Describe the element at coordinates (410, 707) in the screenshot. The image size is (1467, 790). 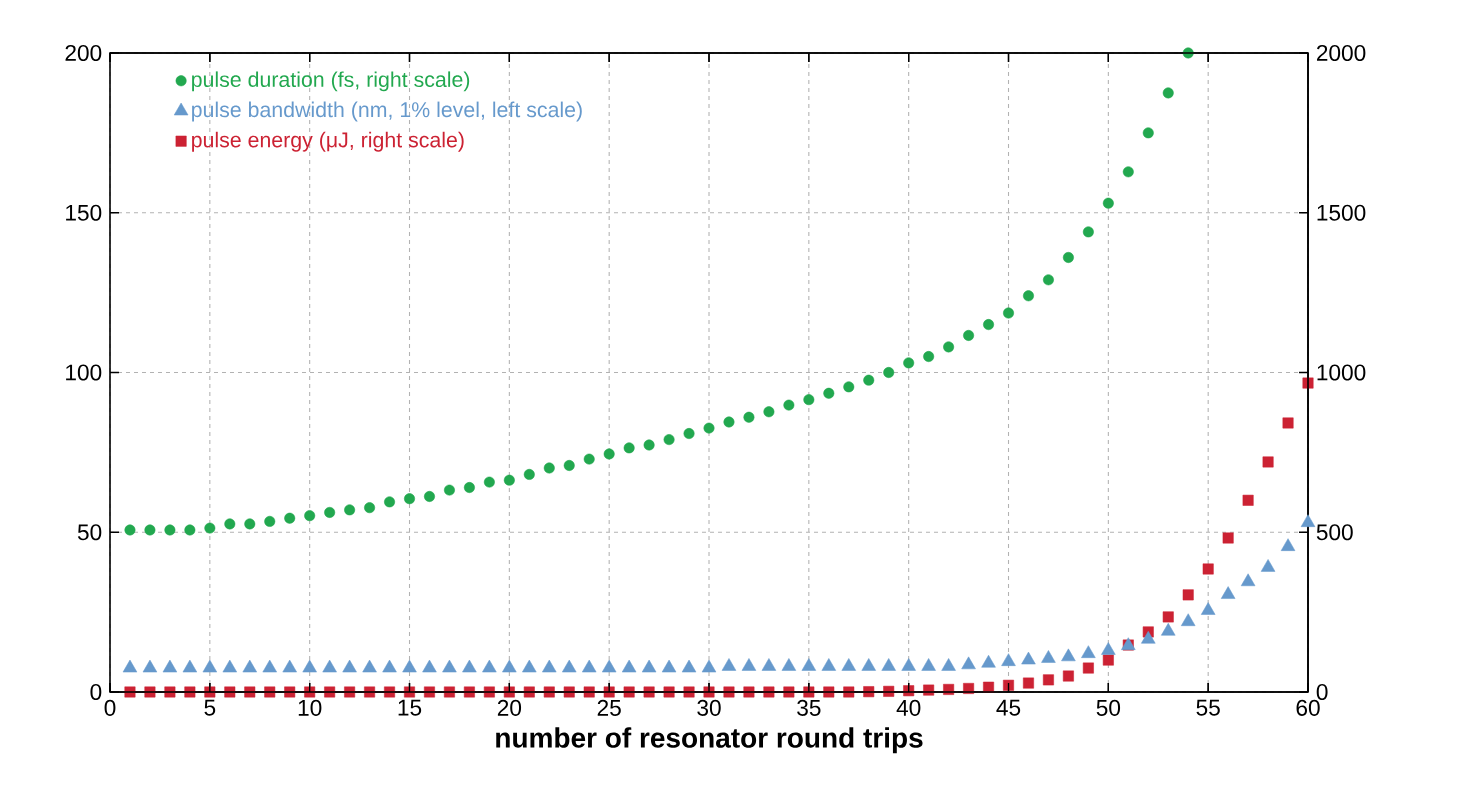
I see `x-tick-label: 15` at that location.